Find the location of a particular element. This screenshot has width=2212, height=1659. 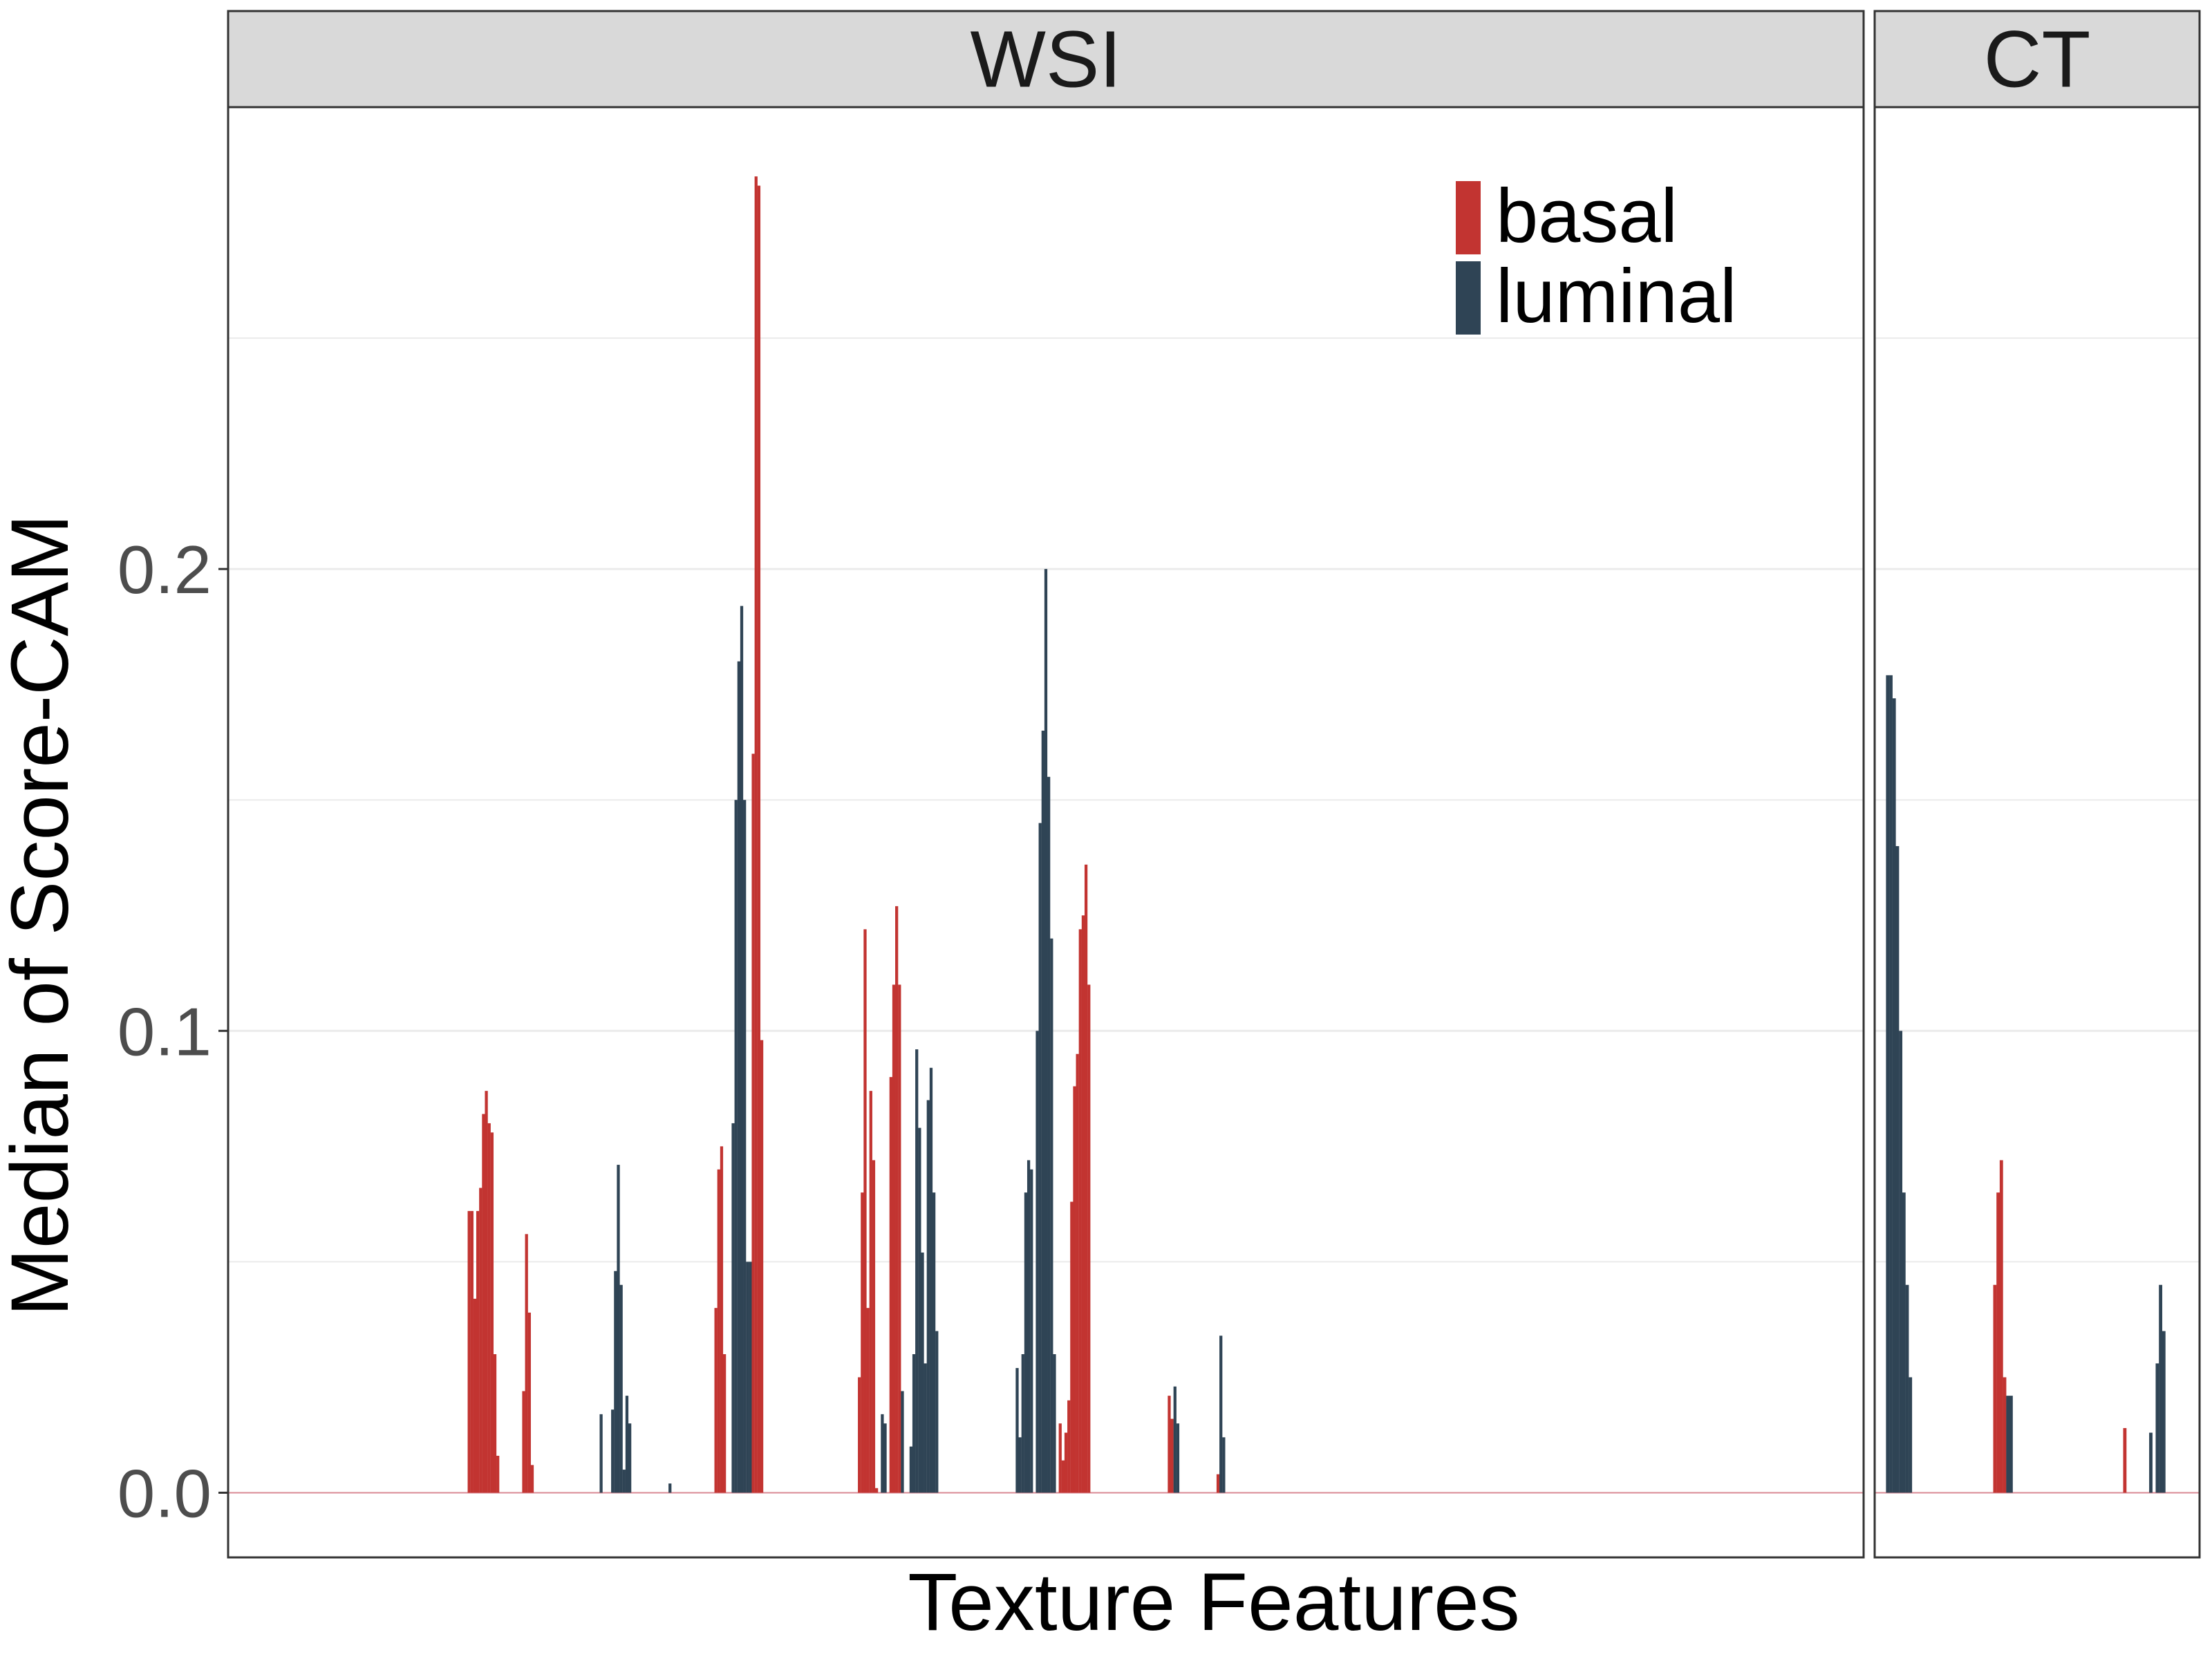

legend-key-luminal is located at coordinates (1469, 298).